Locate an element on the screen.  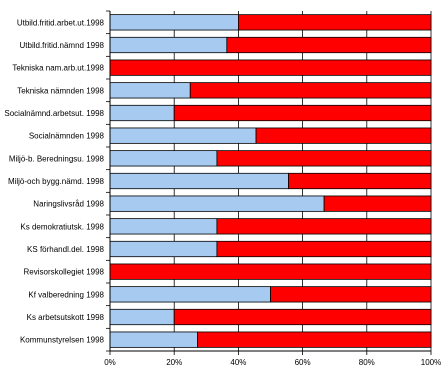
category-label: Utbild.fritid.arbet.ut.1998 is located at coordinates (61, 22).